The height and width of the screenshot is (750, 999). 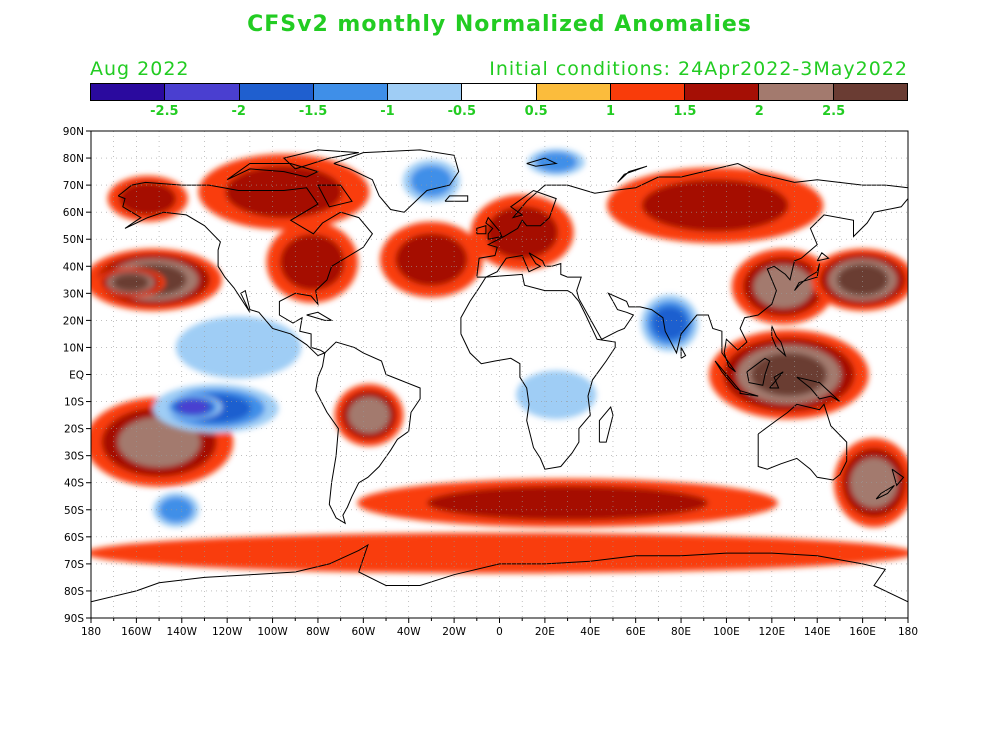 What do you see at coordinates (284, 192) in the screenshot?
I see `anomaly-region-canada-arctic` at bounding box center [284, 192].